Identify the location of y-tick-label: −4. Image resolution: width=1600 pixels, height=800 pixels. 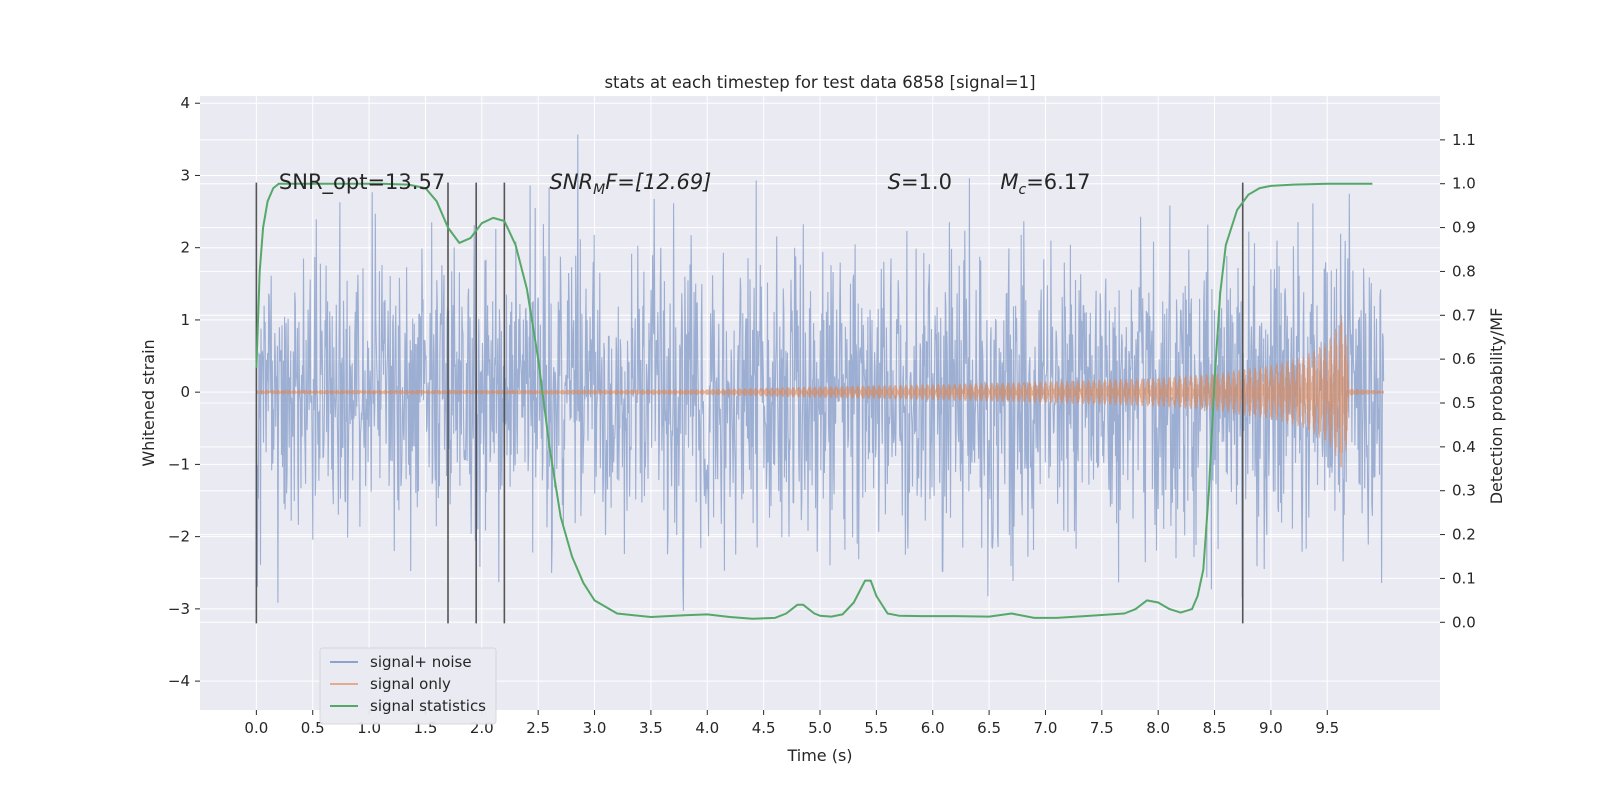
(179, 681).